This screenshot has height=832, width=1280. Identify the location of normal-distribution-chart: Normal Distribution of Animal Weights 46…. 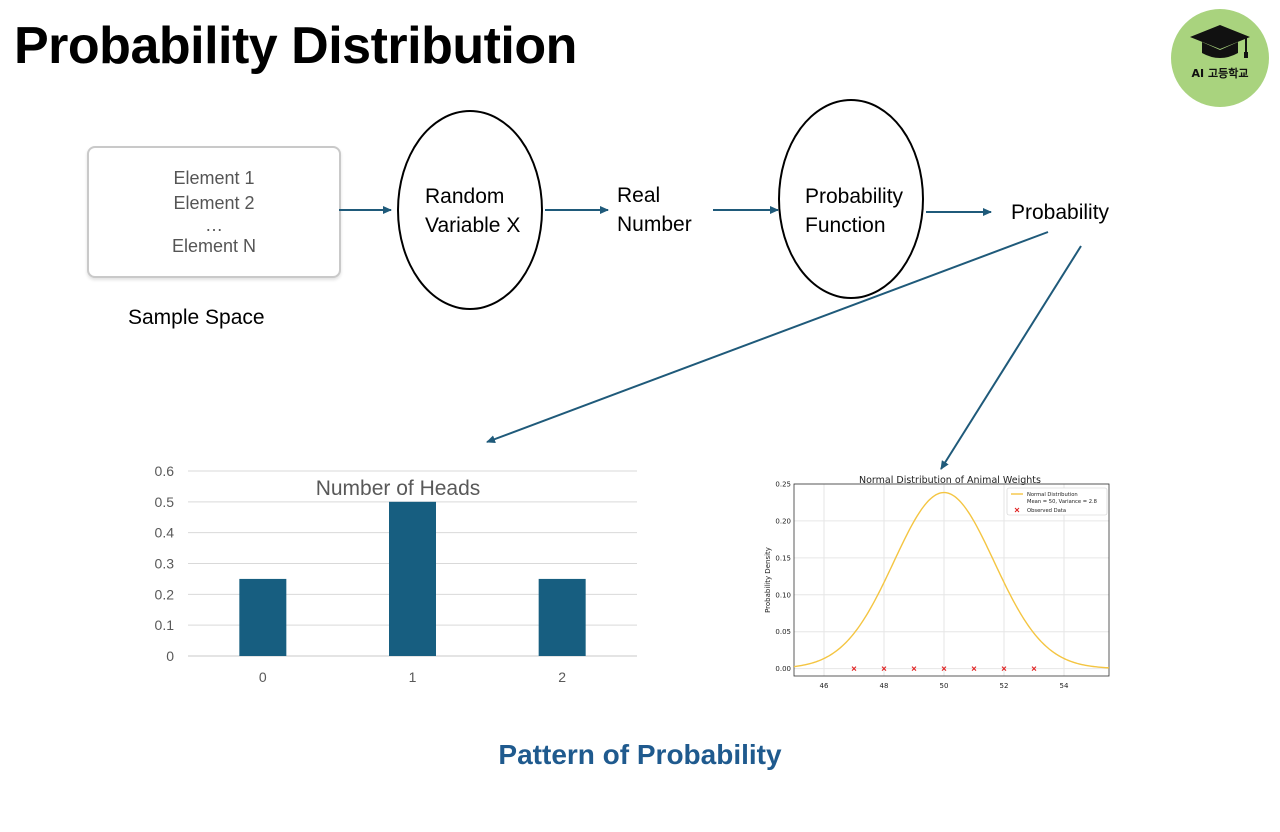
(937, 582).